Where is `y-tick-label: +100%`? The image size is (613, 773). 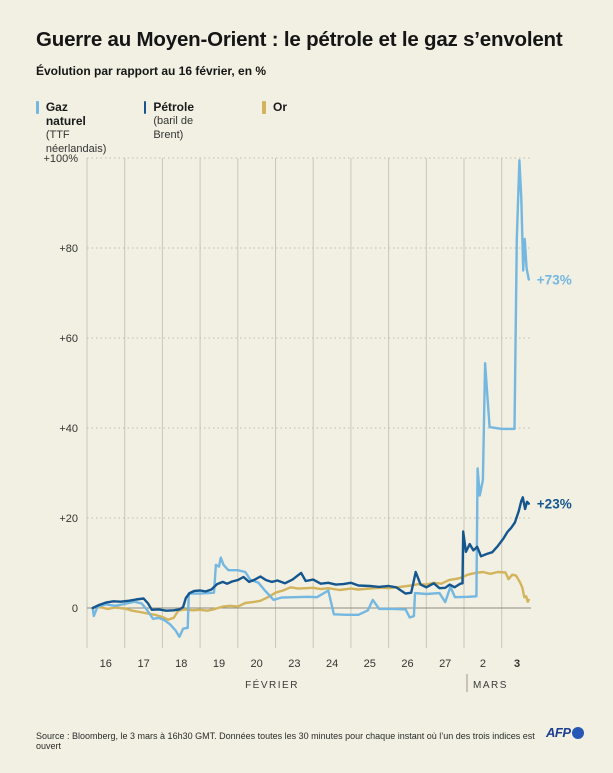
y-tick-label: +100% is located at coordinates (60, 159).